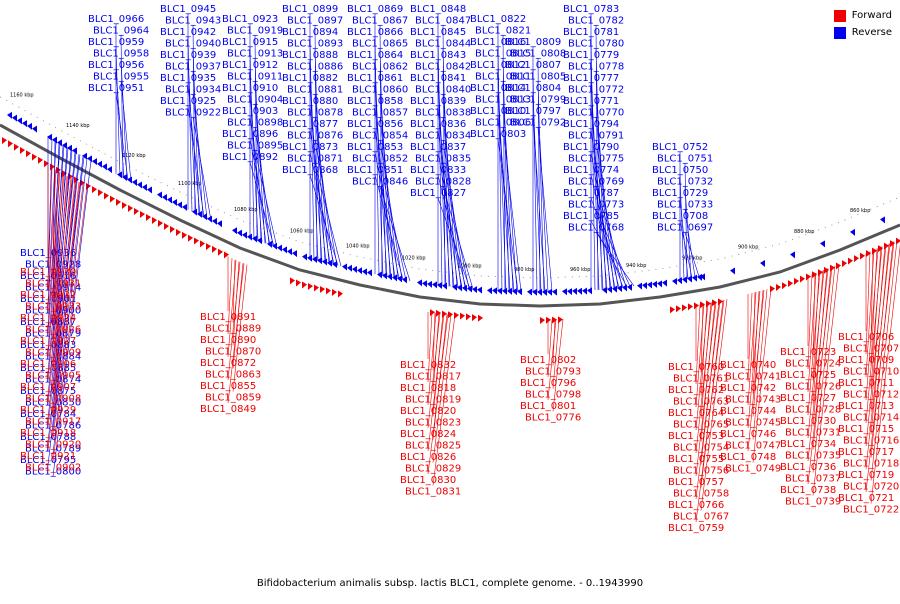 The height and width of the screenshot is (604, 900). What do you see at coordinates (596, 159) in the screenshot?
I see `reverse-gene-label: BLC1_0775` at bounding box center [596, 159].